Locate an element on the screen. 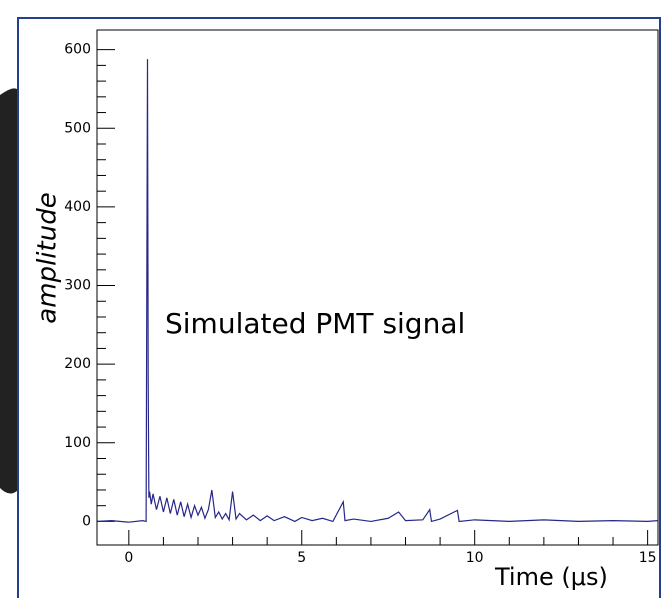 The width and height of the screenshot is (663, 598). y-tick-label: 400 is located at coordinates (77, 207).